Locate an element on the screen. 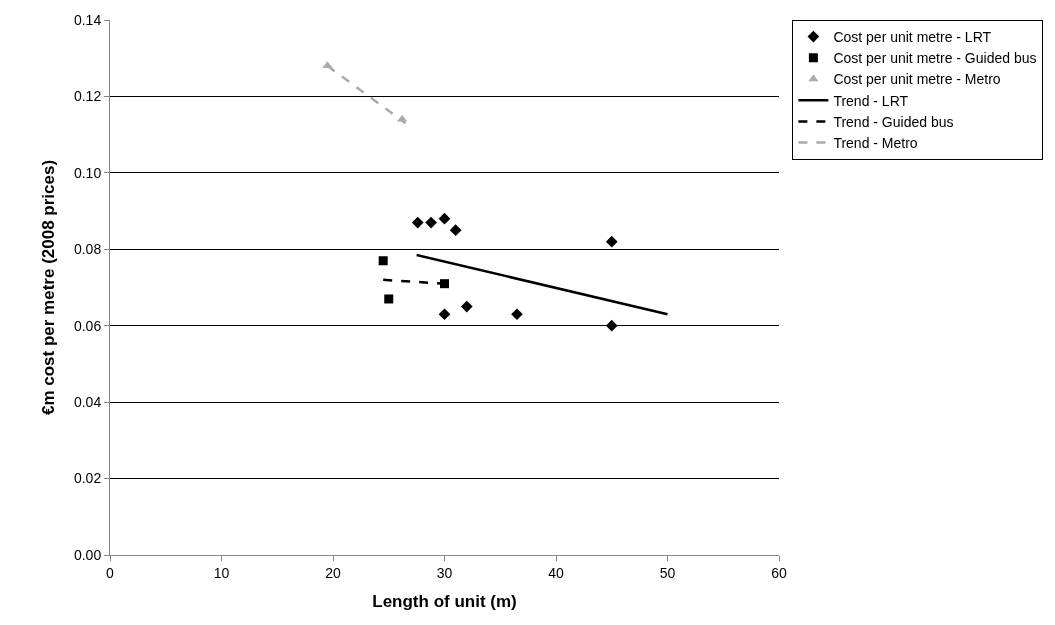 Image resolution: width=1055 pixels, height=625 pixels. legend-label: Trend - Metro is located at coordinates (875, 143).